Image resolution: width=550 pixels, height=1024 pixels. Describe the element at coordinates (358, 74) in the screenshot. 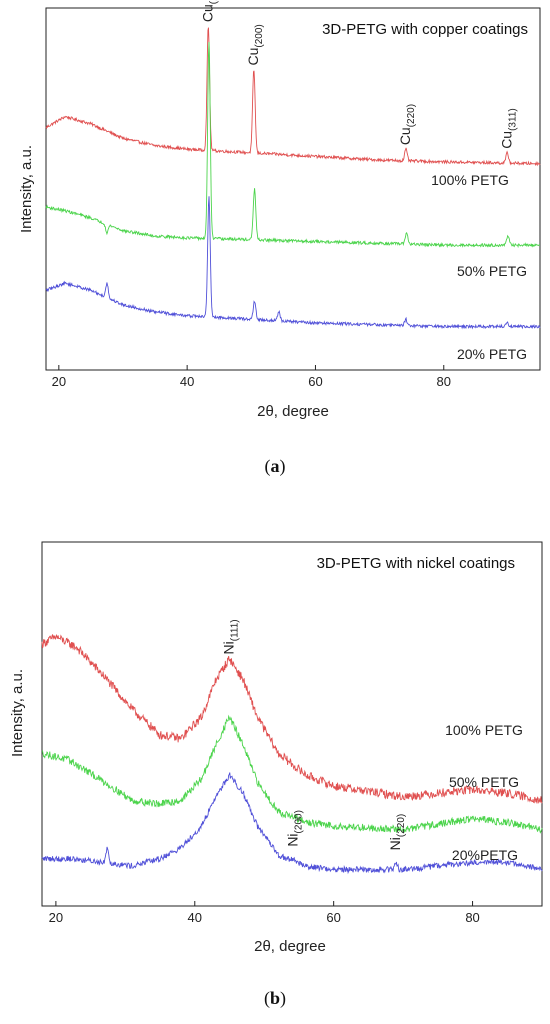

I see `peak-labels: Cu(111) Cu(200) Cu(220) Cu(311)` at that location.